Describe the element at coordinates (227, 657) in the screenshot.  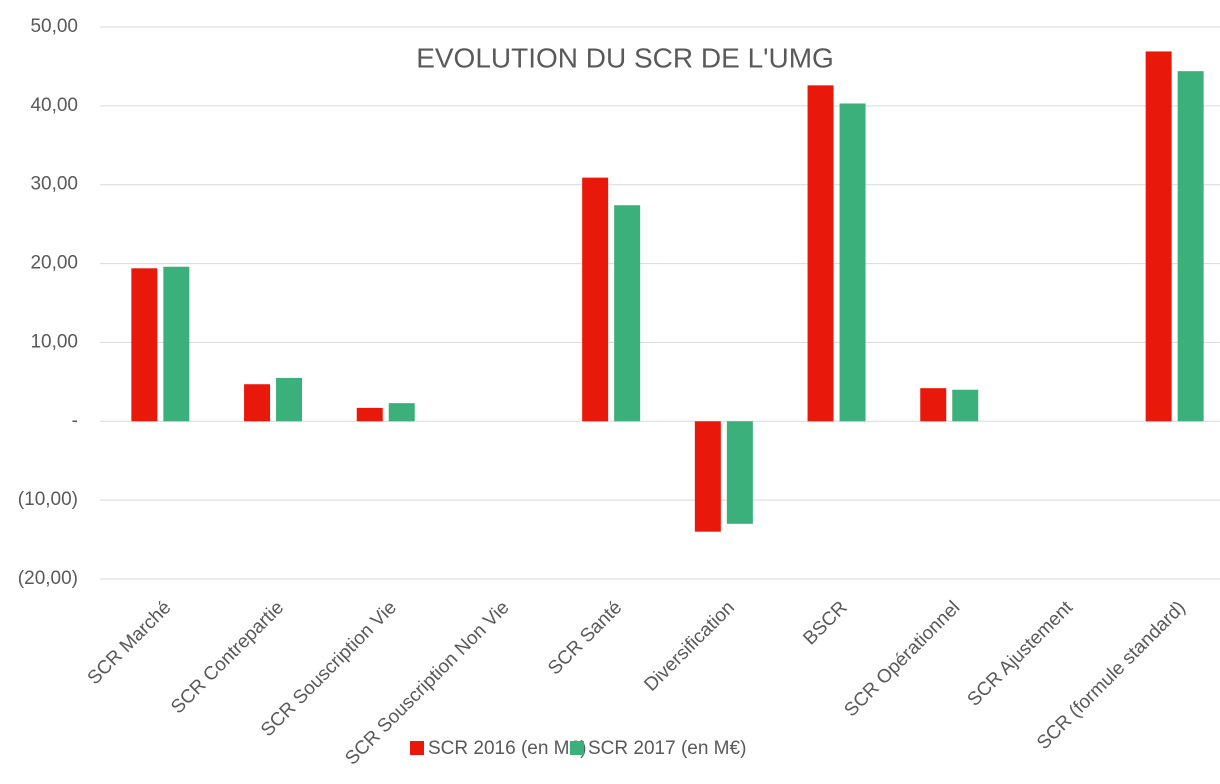
I see `x-tick-label: SCR Contrepartie` at that location.